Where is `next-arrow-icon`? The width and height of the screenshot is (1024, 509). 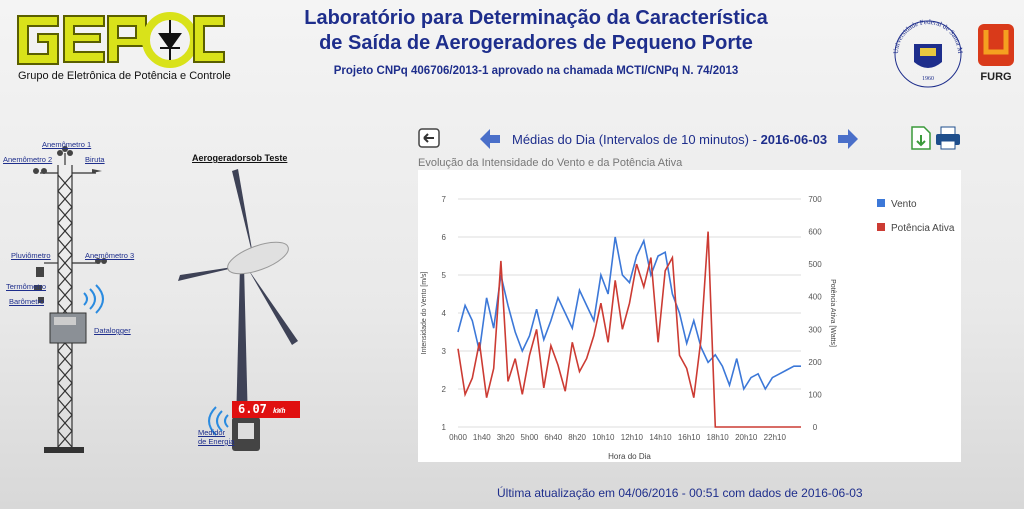
next-arrow-icon is located at coordinates (848, 139).